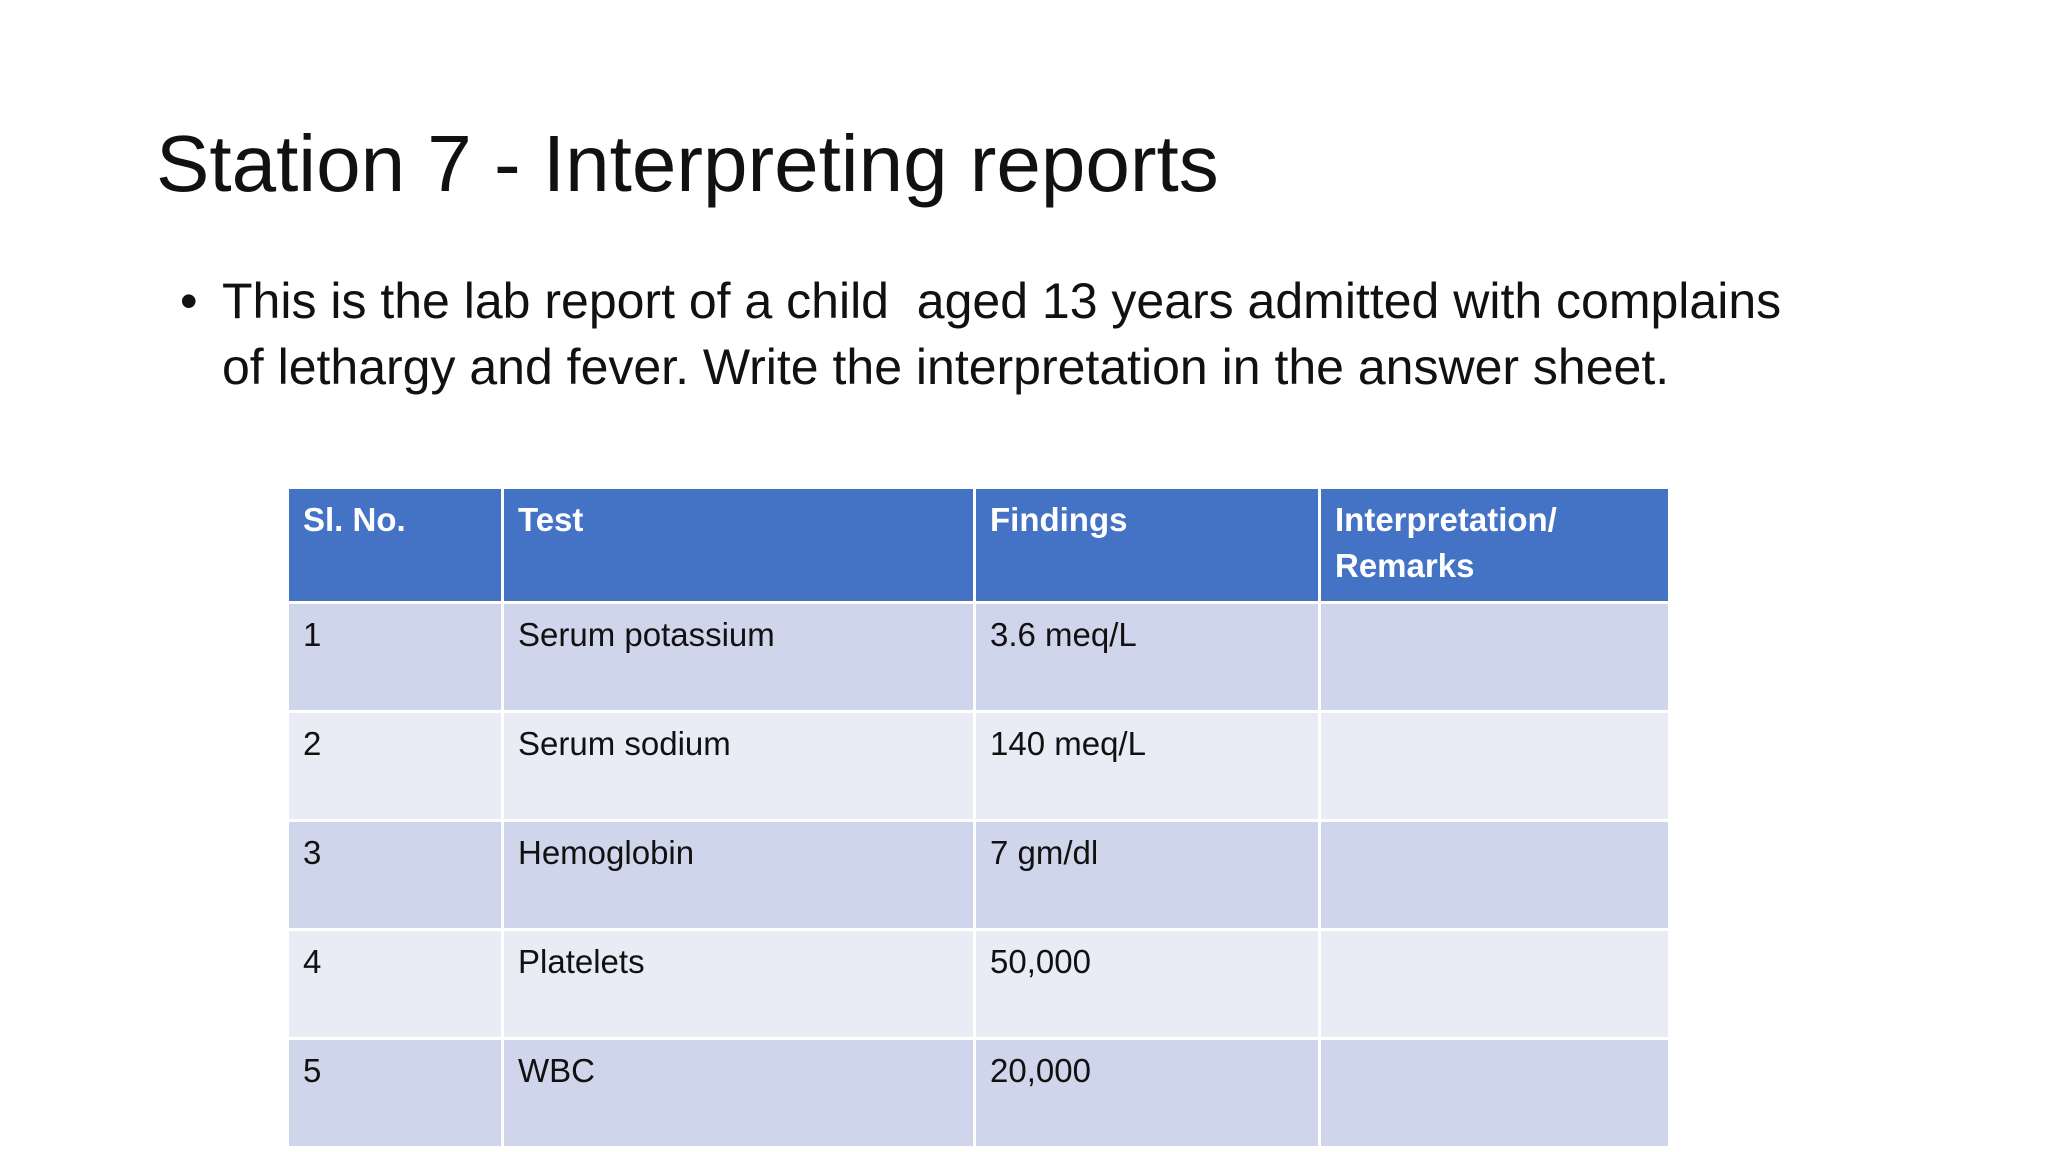 The width and height of the screenshot is (2048, 1152). Describe the element at coordinates (395, 984) in the screenshot. I see `table-cell: 4` at that location.